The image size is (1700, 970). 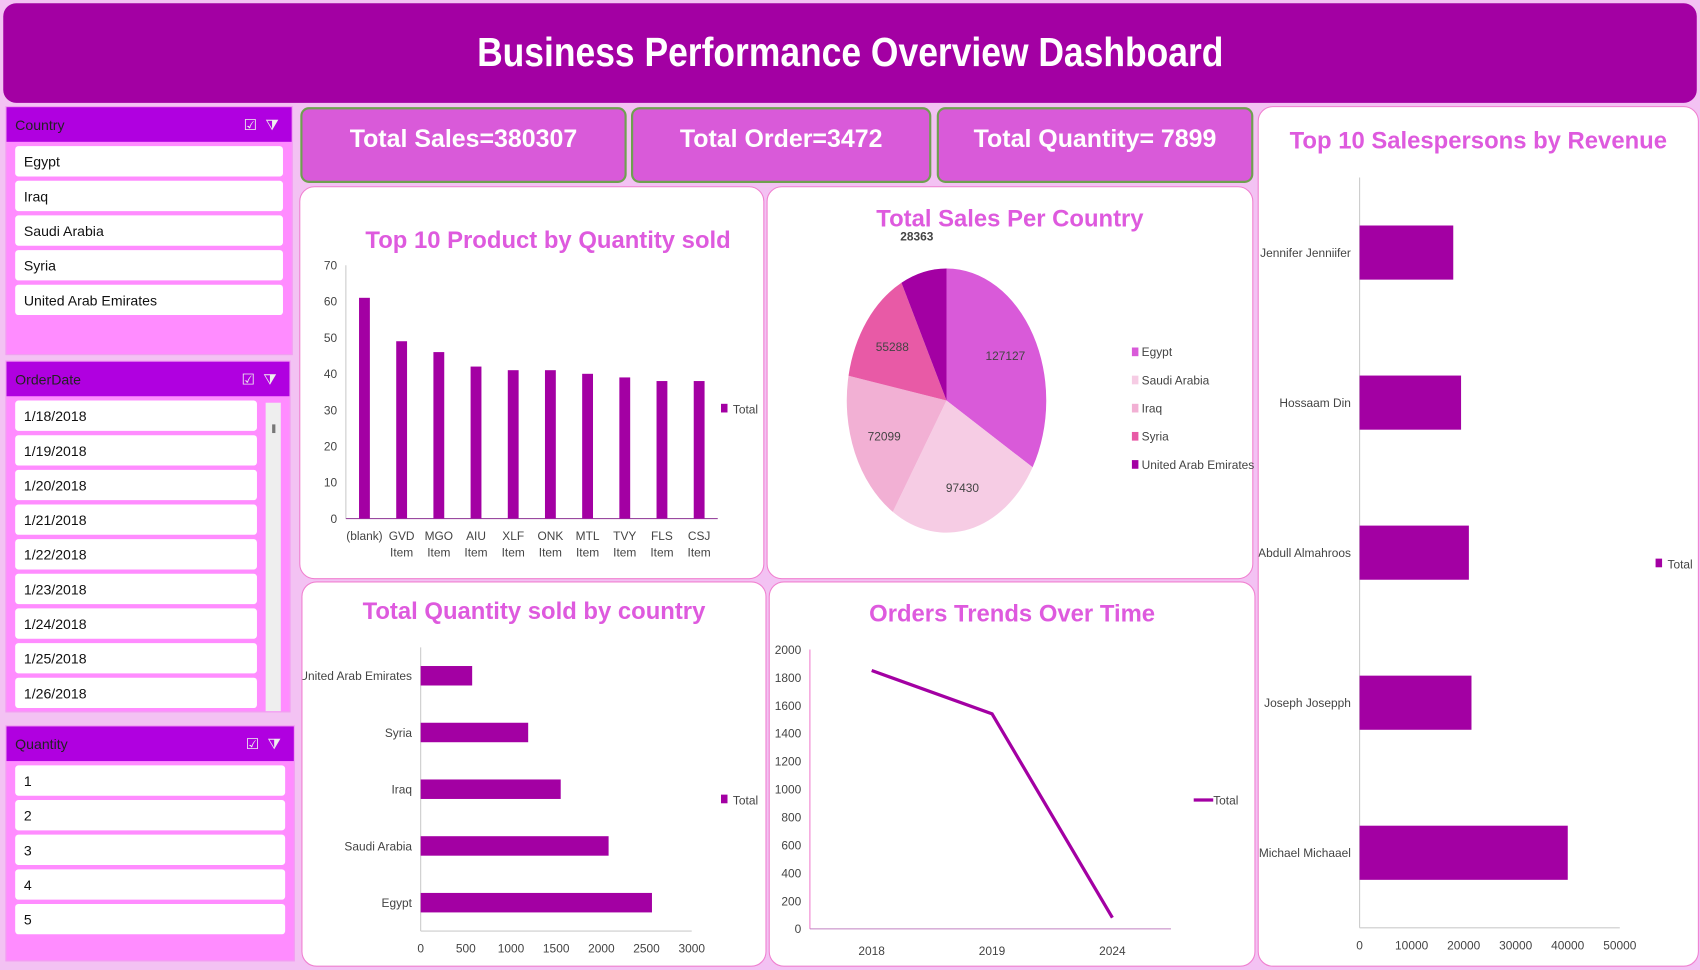 I want to click on y-tick-label: 50, so click(x=331, y=338).